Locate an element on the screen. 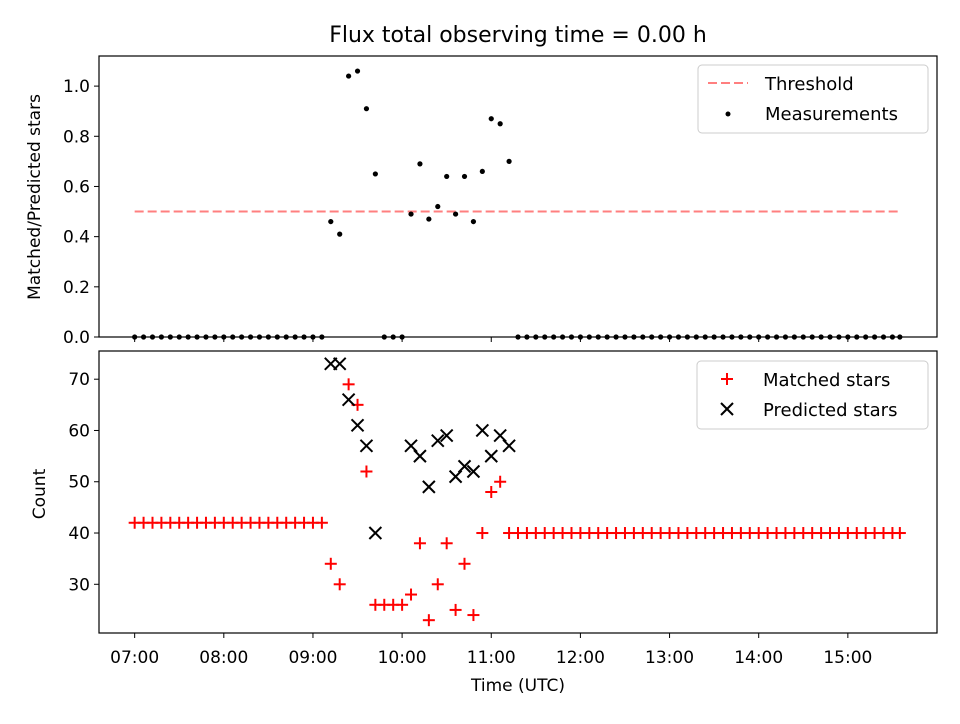 The width and height of the screenshot is (960, 724). top-y-tick-label: 0.8 is located at coordinates (76, 137).